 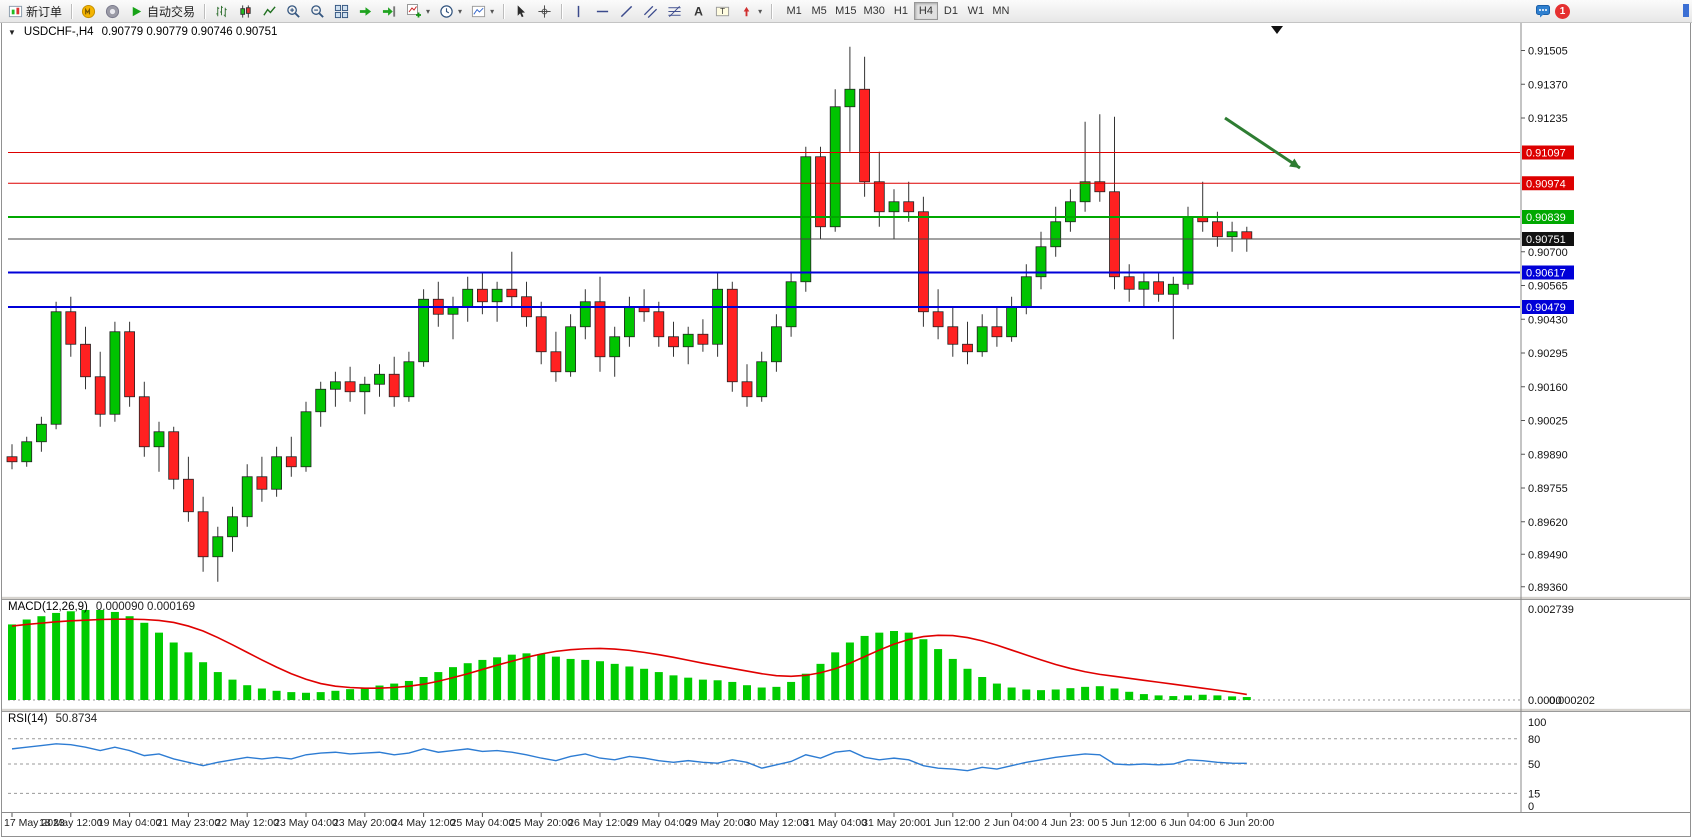 I want to click on bar-chart-icon, so click(x=221, y=11).